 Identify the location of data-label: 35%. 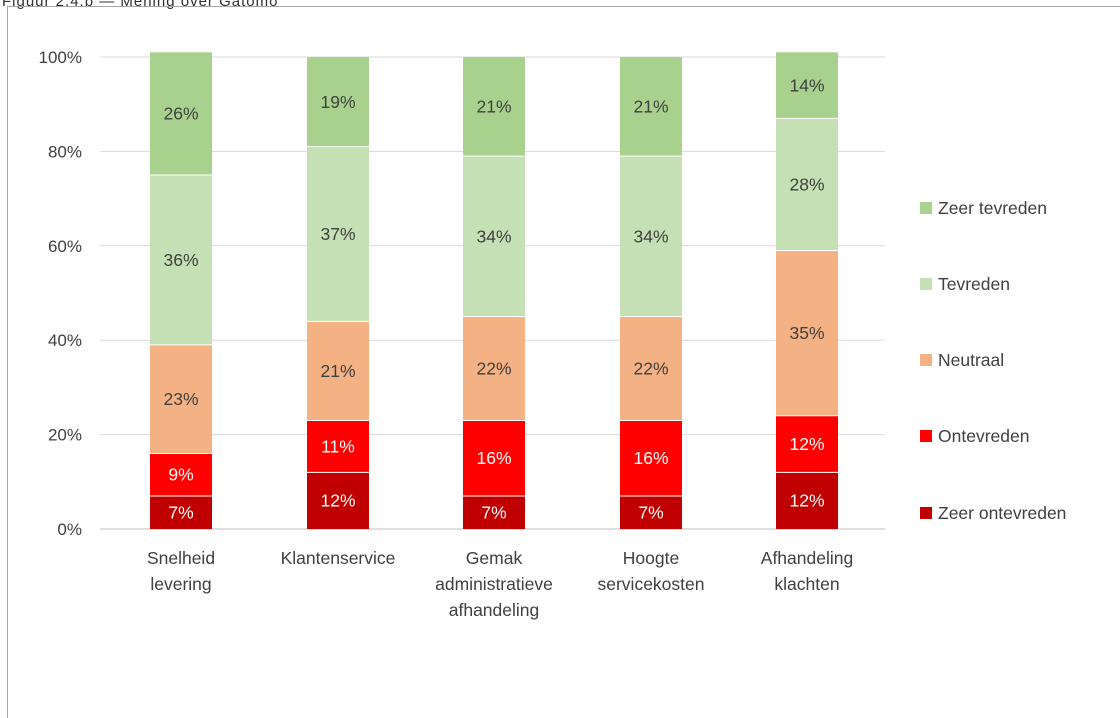
(806, 333).